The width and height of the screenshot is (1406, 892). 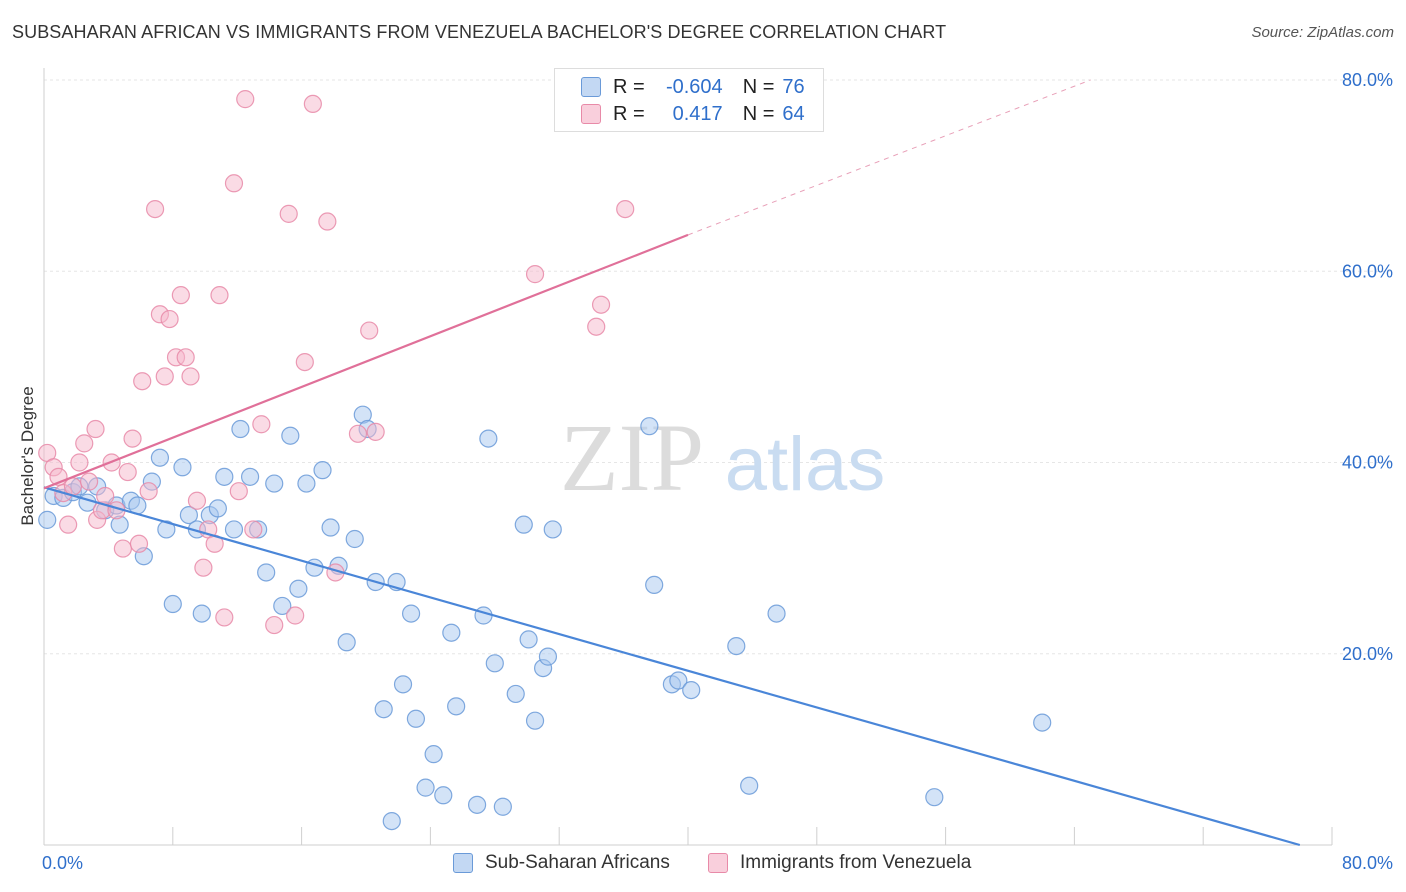 I want to click on correlation-legend: R = -0.604 N = 76 R = 0.417 N = 64, so click(x=689, y=100).